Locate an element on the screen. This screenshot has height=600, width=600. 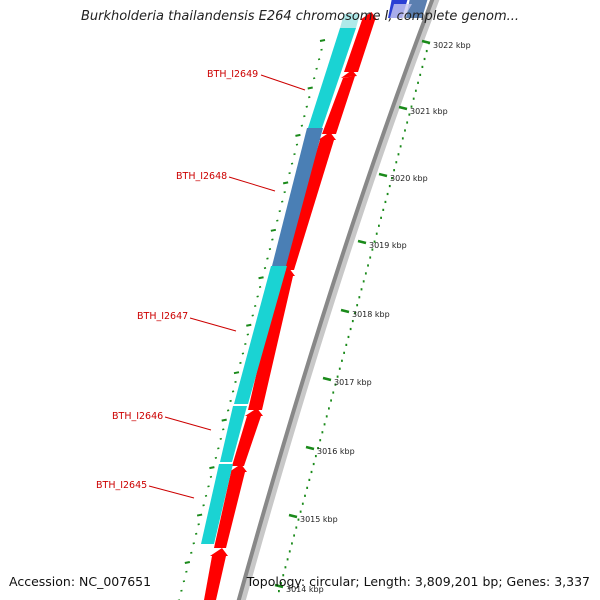
gene-label: BTH_I2649 is located at coordinates (232, 74).